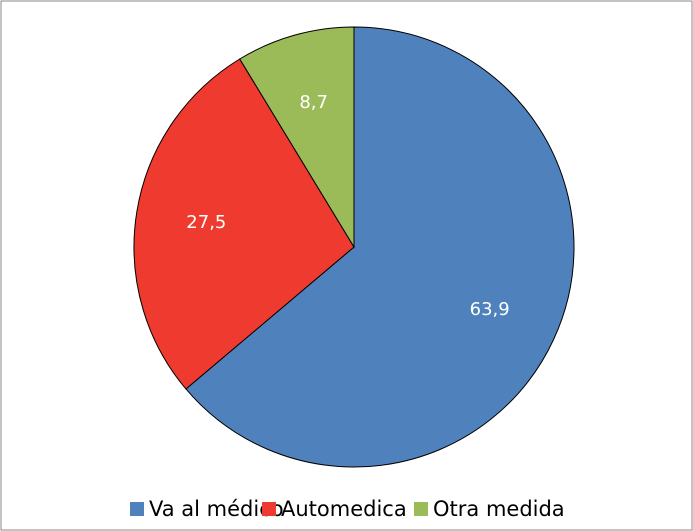 The width and height of the screenshot is (693, 531). I want to click on legend-label: Va al médico, so click(216, 509).